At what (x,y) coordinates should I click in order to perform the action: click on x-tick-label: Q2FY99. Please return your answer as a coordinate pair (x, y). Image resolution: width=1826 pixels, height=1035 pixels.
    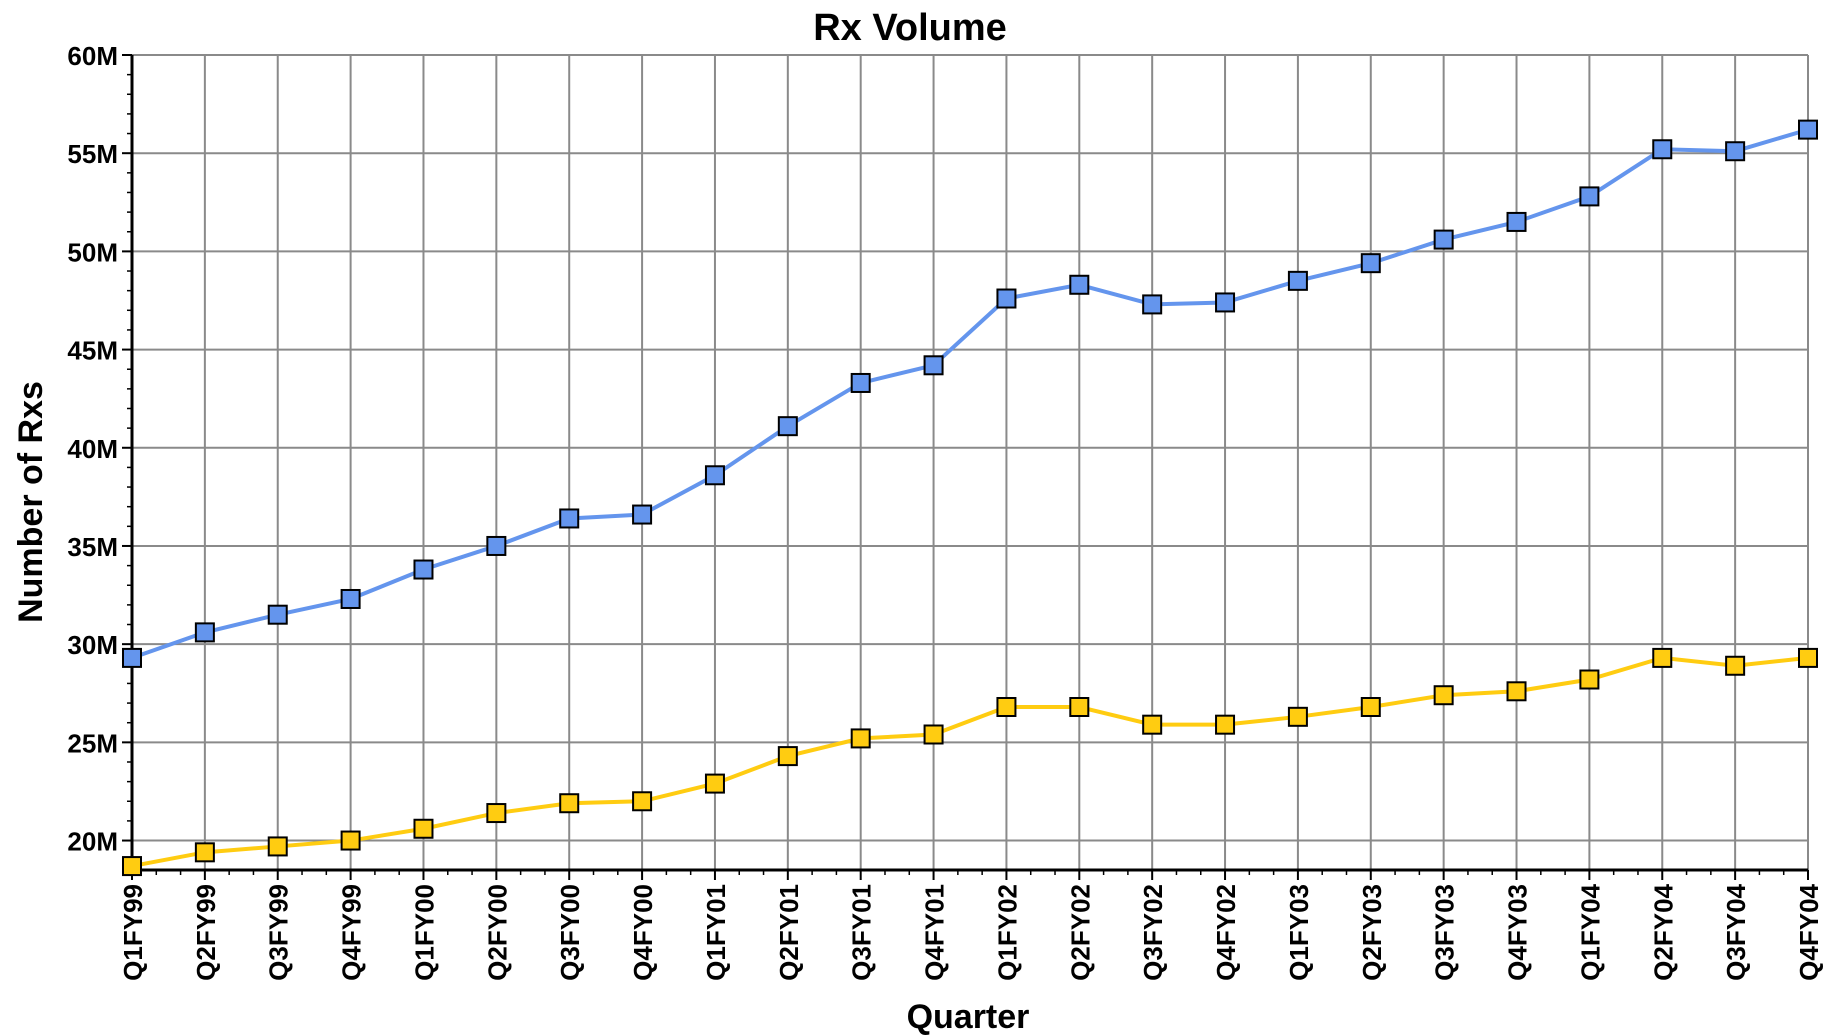
    Looking at the image, I should click on (206, 932).